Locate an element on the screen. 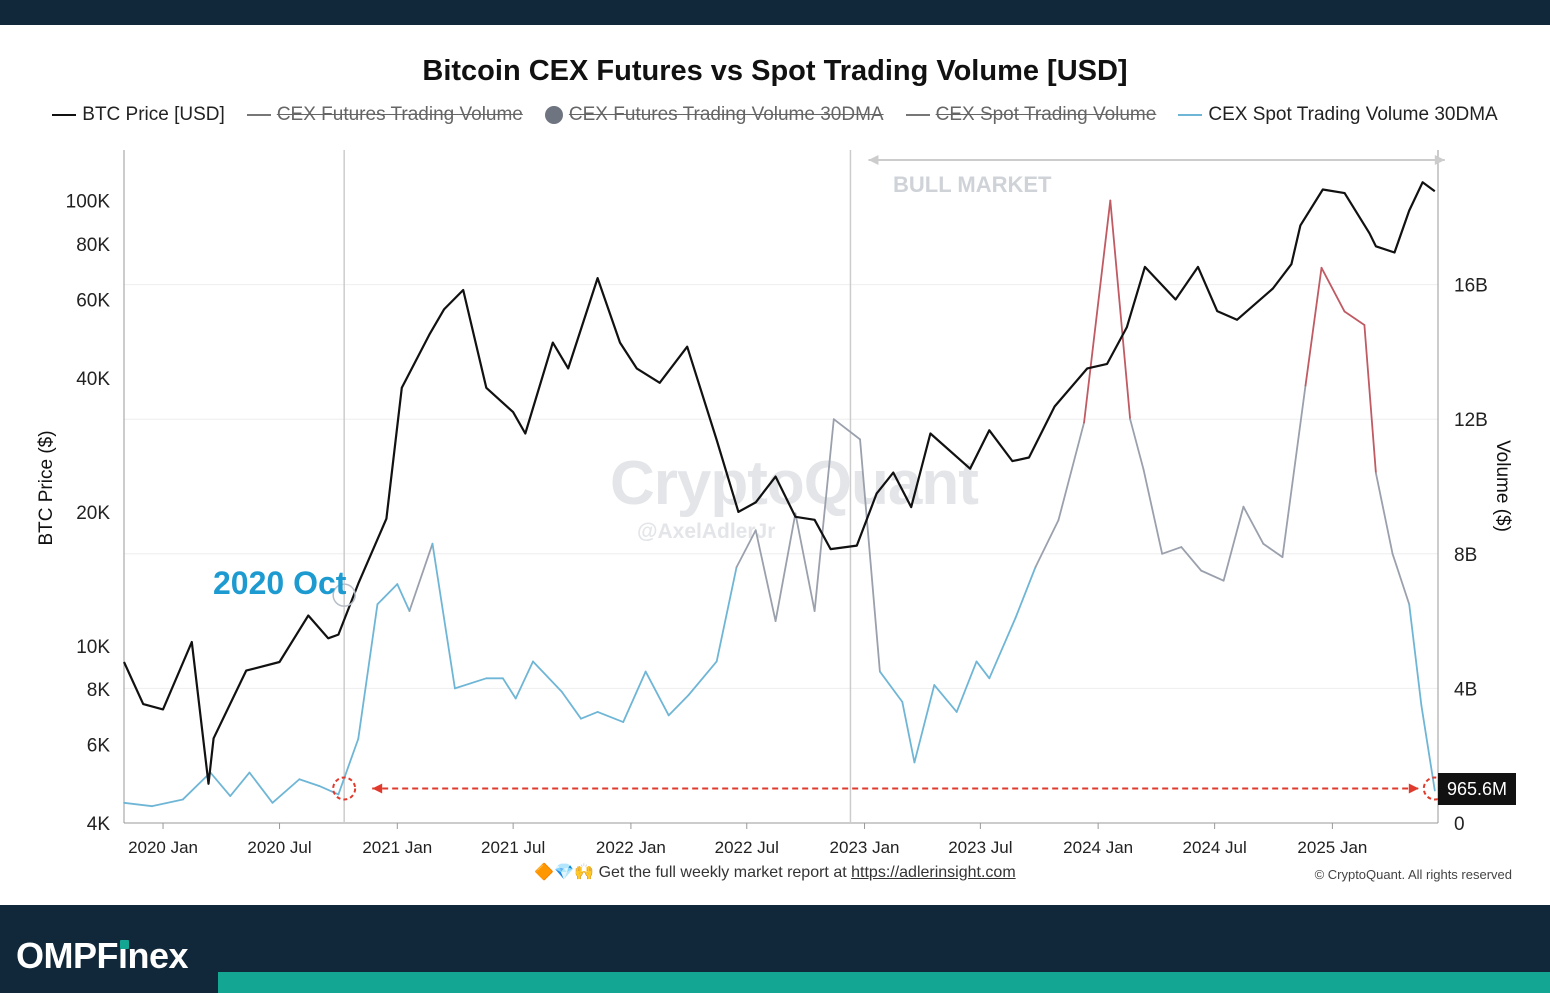 The width and height of the screenshot is (1550, 993). legend-dot-marker is located at coordinates (553, 115).